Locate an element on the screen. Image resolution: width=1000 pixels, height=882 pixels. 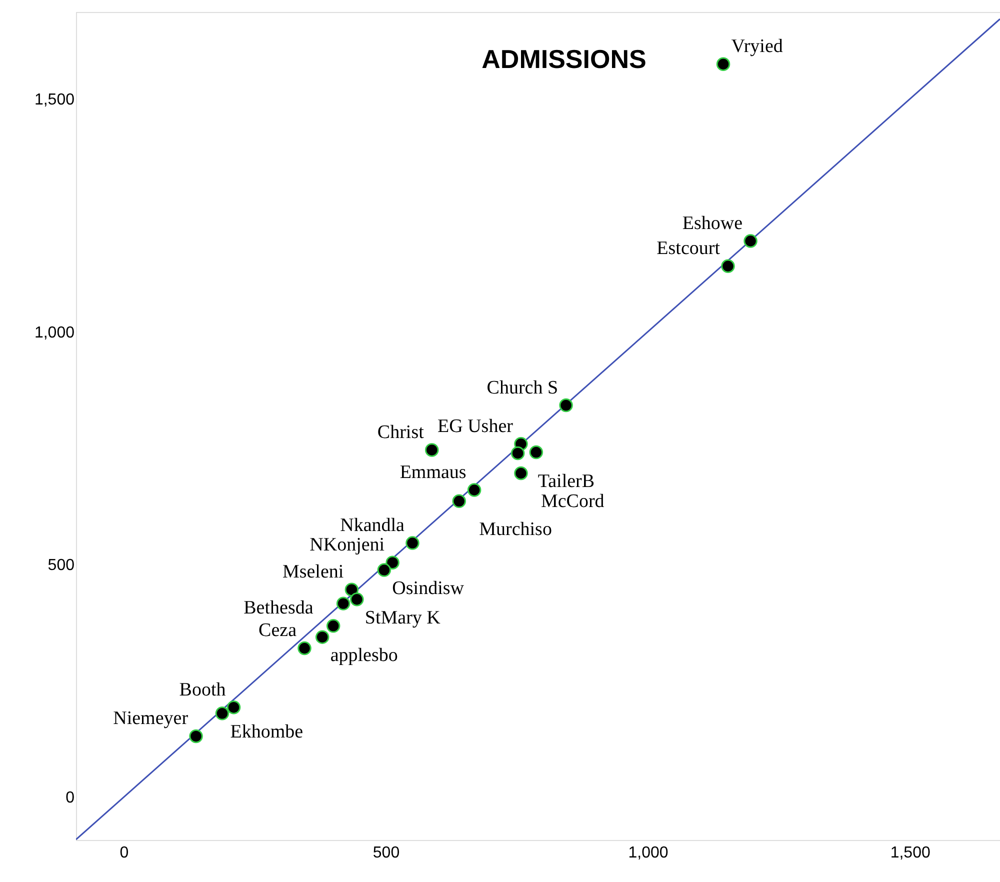
x-tick-label: 1,000 is located at coordinates (648, 853).